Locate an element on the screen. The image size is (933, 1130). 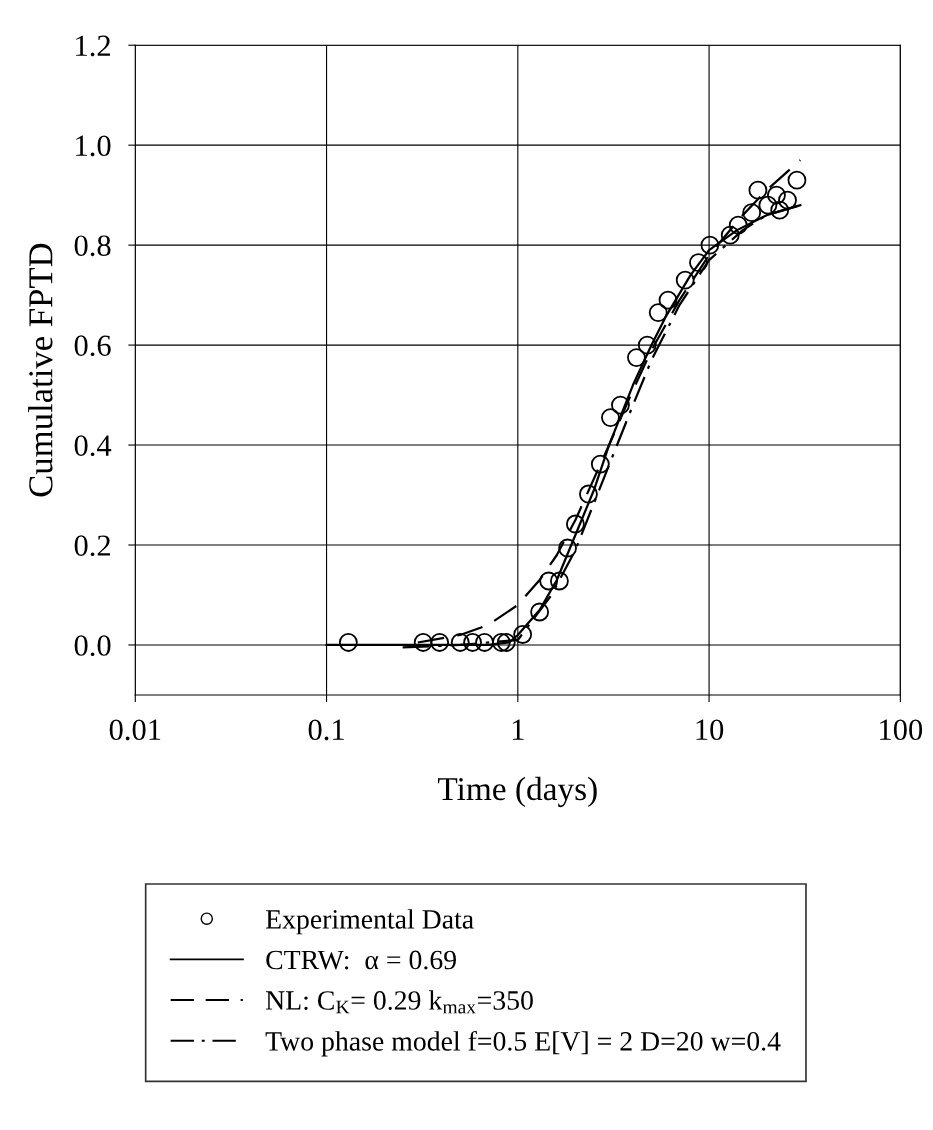
y-tick-label: 0.0 is located at coordinates (92, 646).